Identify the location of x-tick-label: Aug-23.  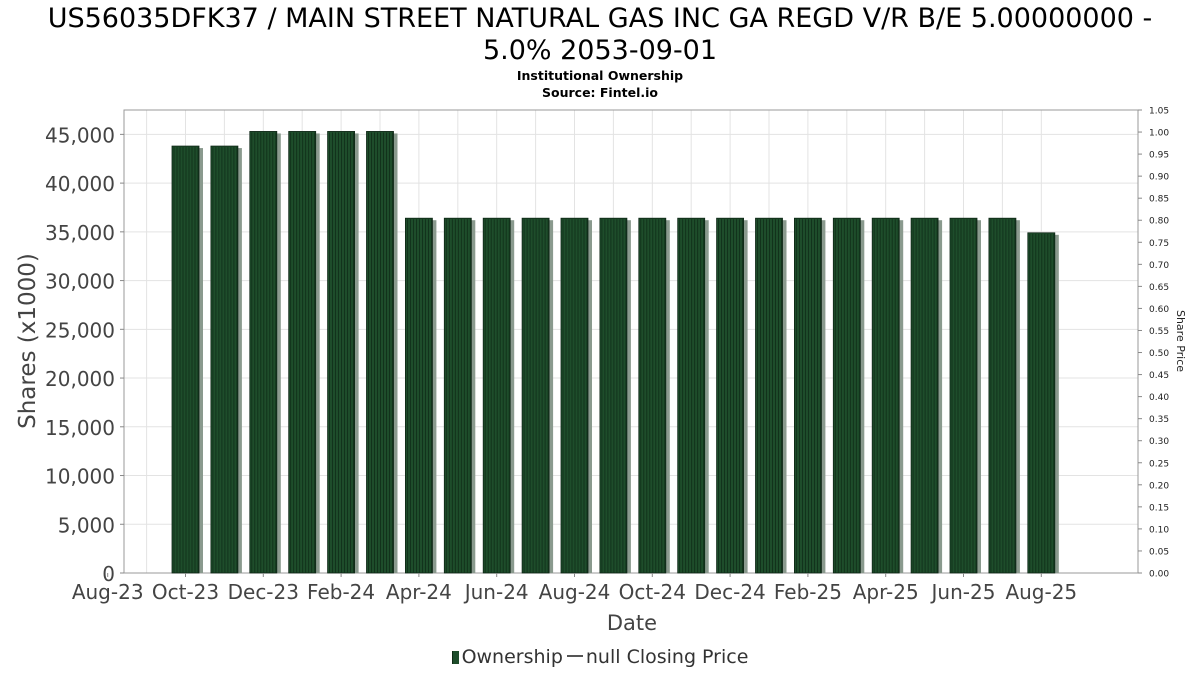
(108, 592).